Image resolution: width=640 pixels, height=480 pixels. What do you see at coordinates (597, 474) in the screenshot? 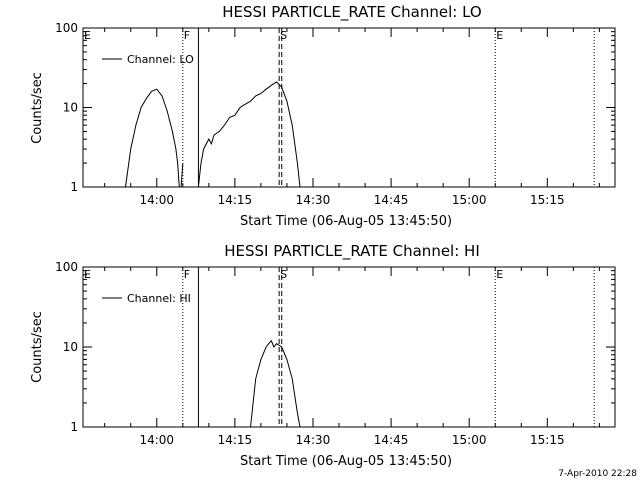
I see `footer-timestamp: 7-Apr-2010 22:28` at bounding box center [597, 474].